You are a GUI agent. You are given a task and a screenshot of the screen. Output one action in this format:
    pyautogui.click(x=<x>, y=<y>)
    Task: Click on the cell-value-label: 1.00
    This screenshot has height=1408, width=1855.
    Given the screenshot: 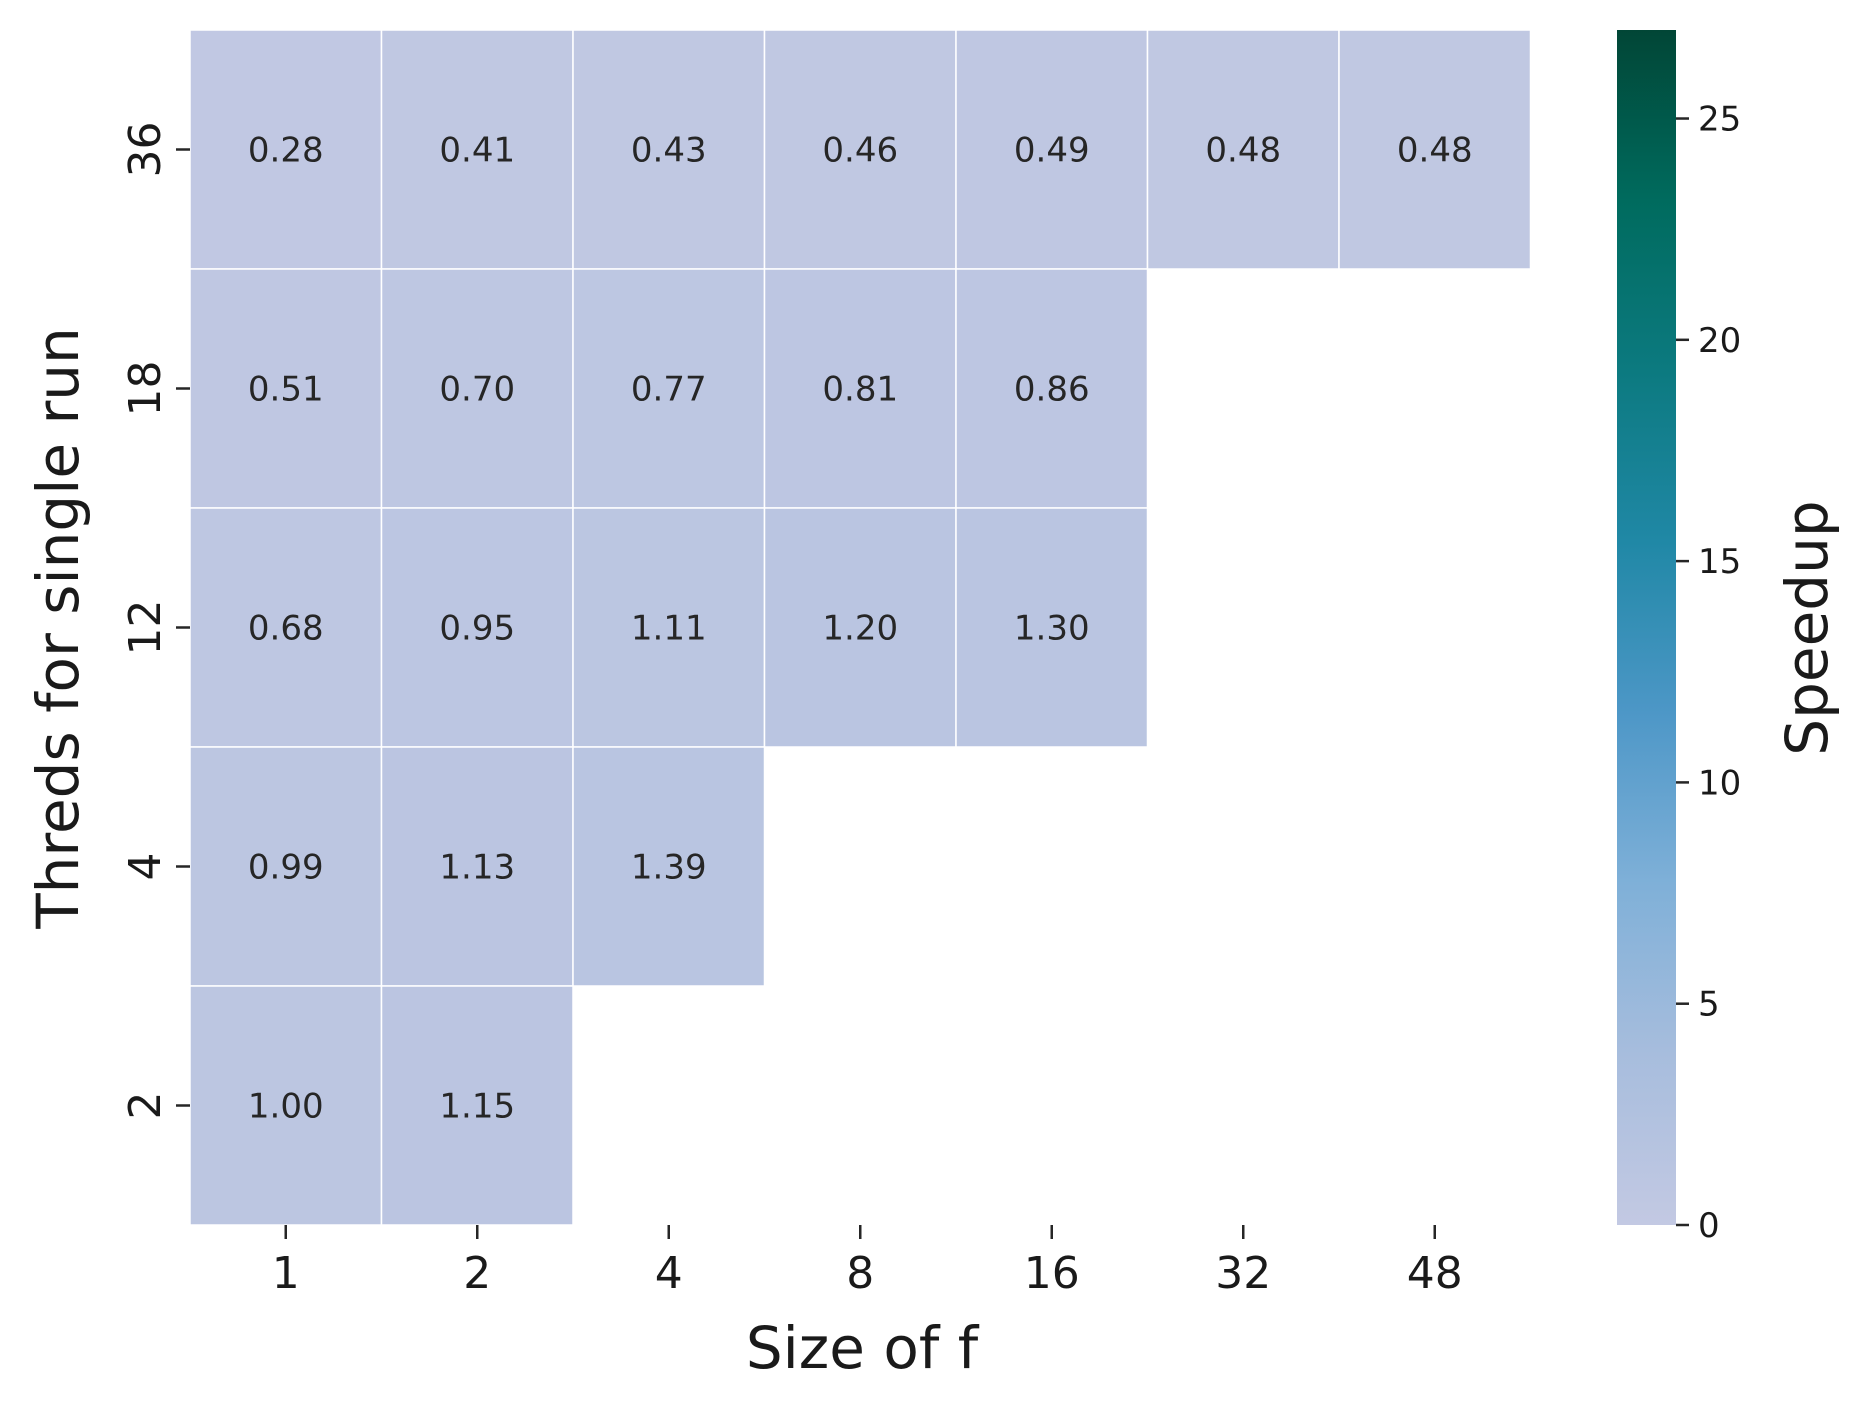 What is the action you would take?
    pyautogui.click(x=286, y=1107)
    